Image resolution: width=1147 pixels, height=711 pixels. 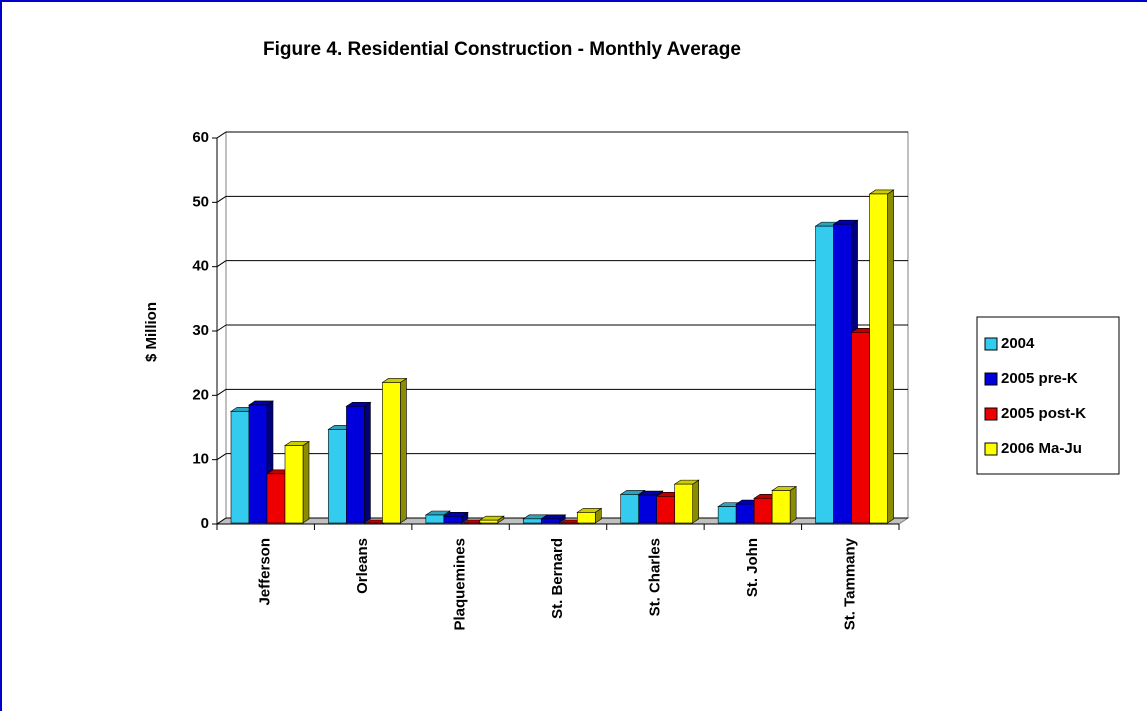 I want to click on x-tick-label: Orleans, so click(x=362, y=566).